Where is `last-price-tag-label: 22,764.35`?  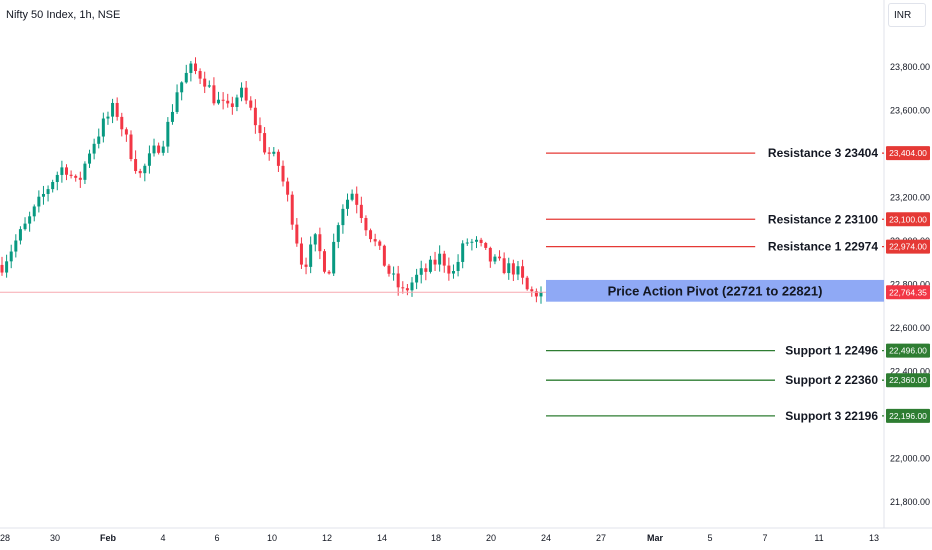 last-price-tag-label: 22,764.35 is located at coordinates (908, 292).